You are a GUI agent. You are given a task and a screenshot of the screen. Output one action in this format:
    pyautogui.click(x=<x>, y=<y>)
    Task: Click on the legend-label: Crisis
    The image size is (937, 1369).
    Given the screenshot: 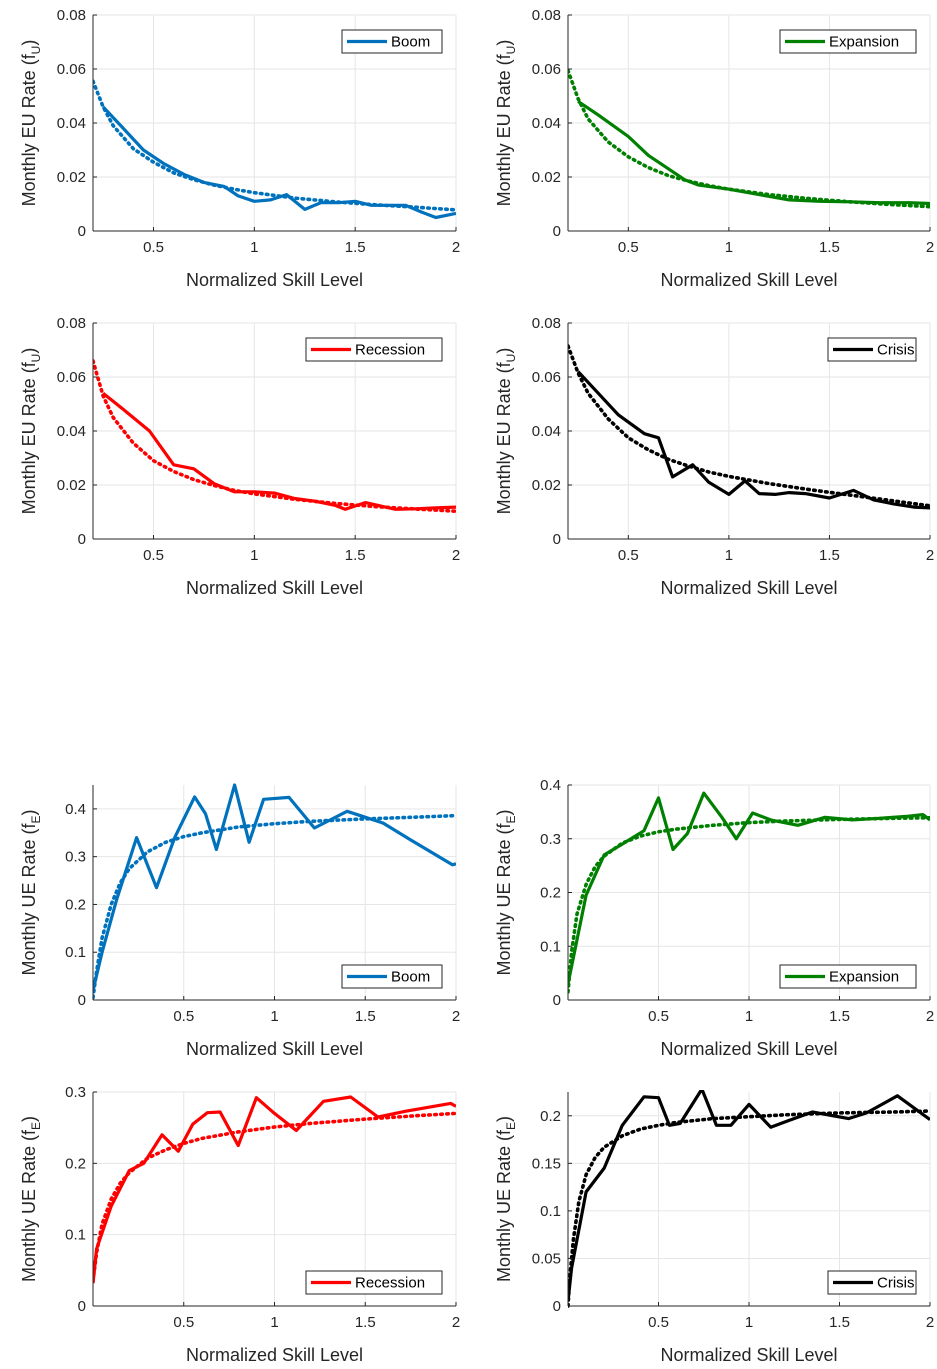 What is the action you would take?
    pyautogui.click(x=896, y=350)
    